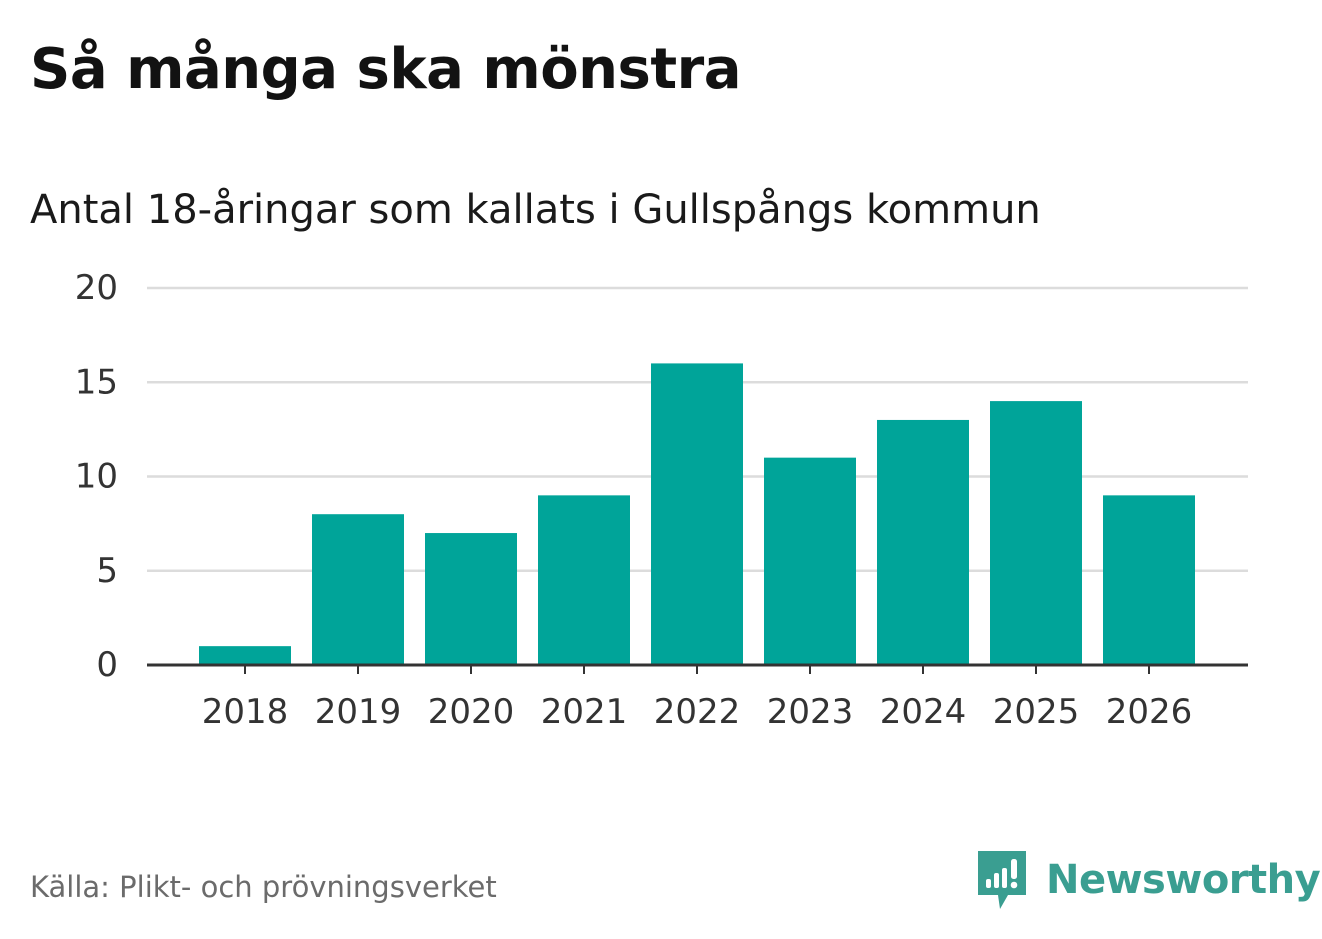 Image resolution: width=1322 pixels, height=939 pixels. Describe the element at coordinates (810, 712) in the screenshot. I see `x-tick-label-2023: 2023` at that location.